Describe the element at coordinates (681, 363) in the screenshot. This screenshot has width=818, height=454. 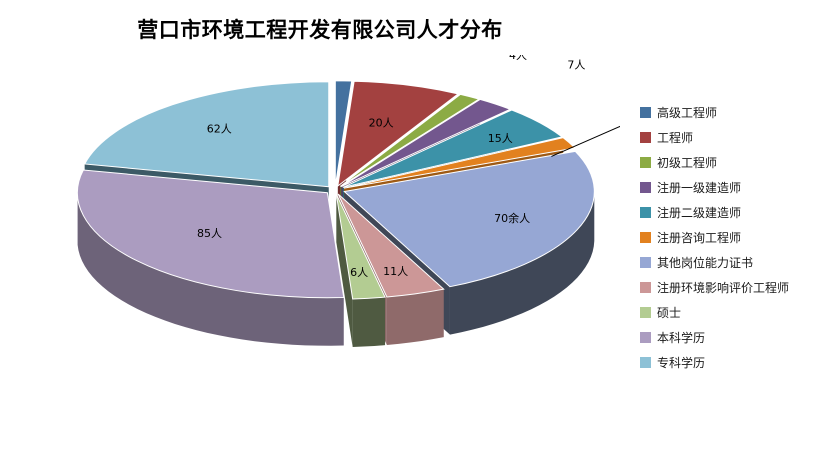
I see `legend-item-label: 专科学历` at that location.